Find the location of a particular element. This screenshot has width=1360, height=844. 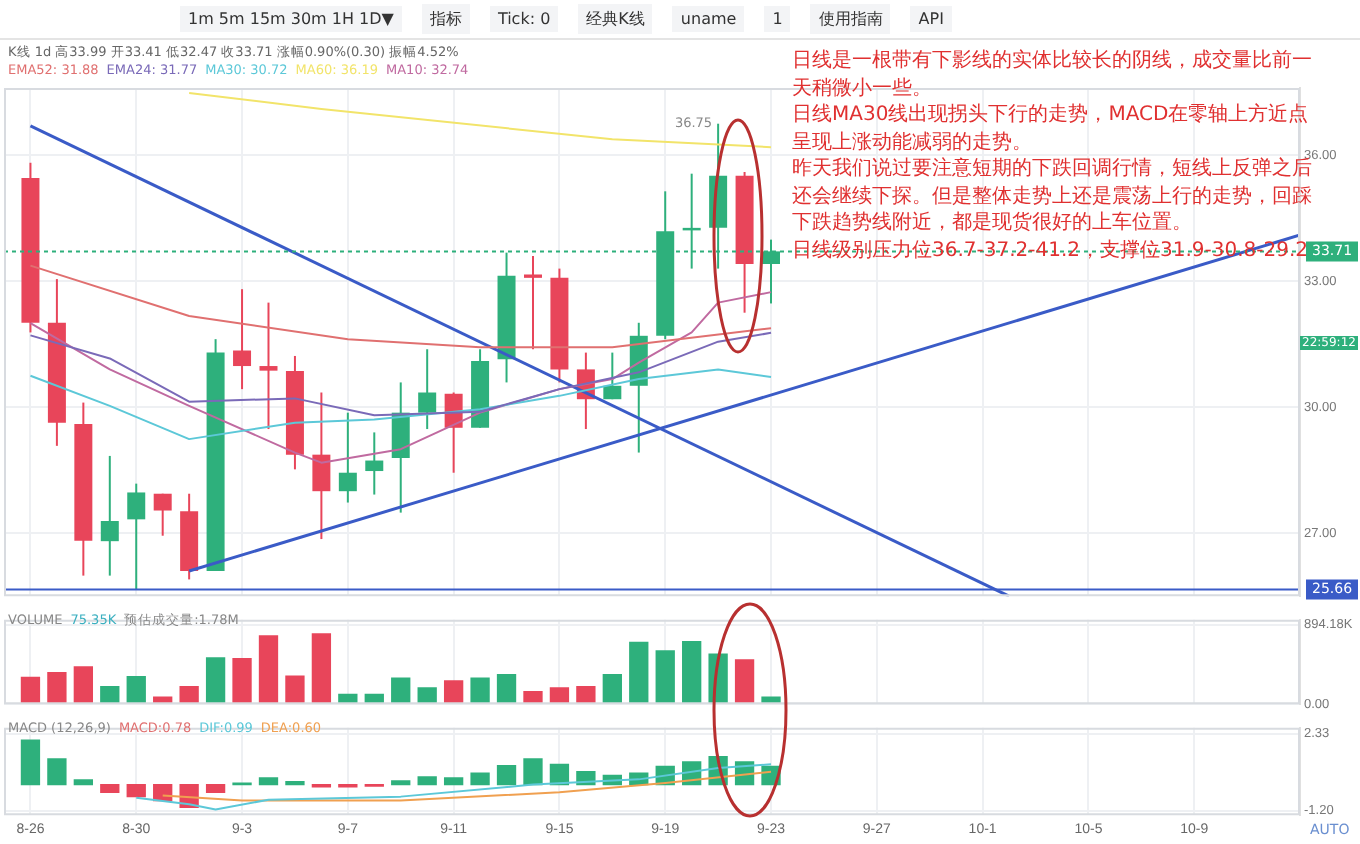

text: 指标 is located at coordinates (445, 19).